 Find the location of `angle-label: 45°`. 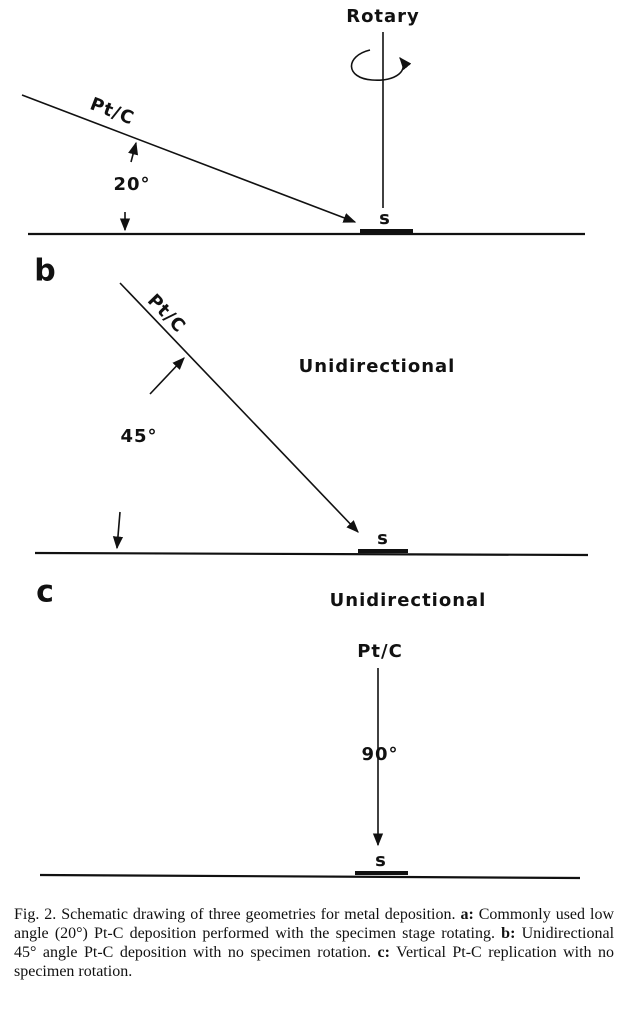

angle-label: 45° is located at coordinates (138, 436).